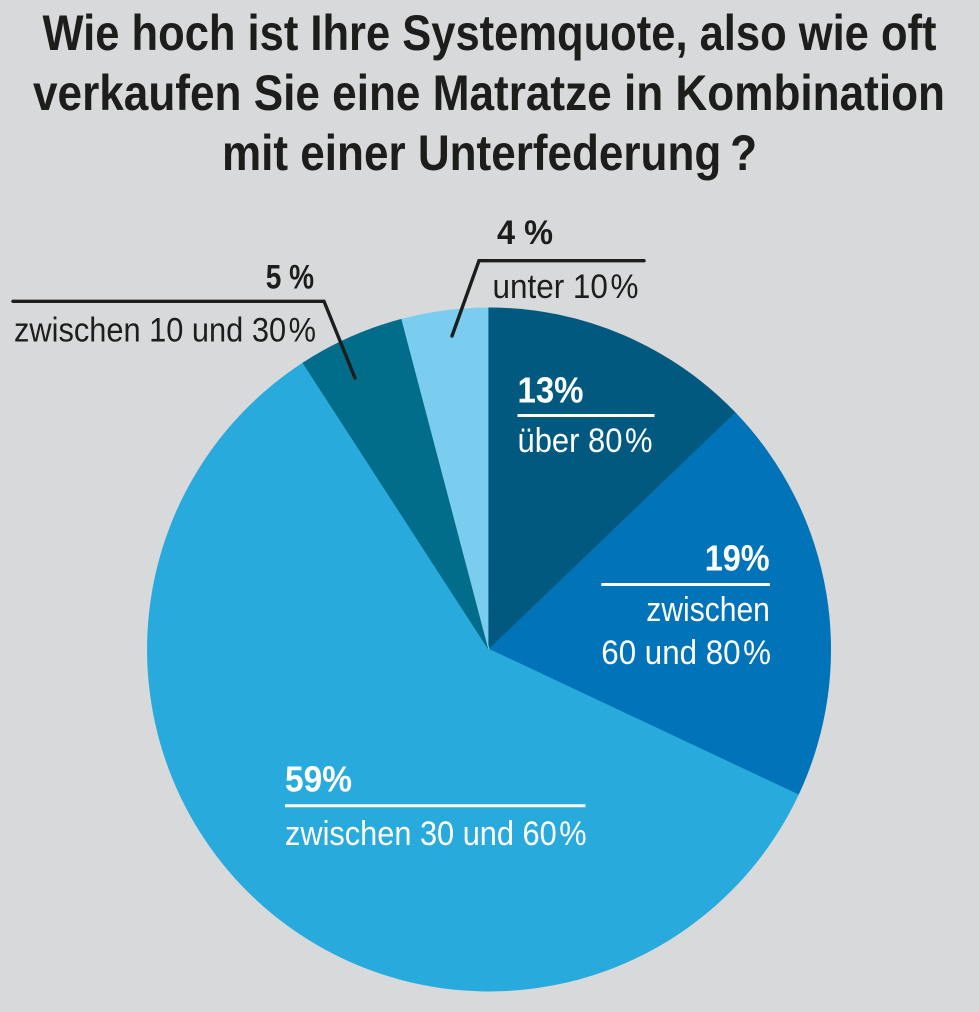 The image size is (979, 1012). Describe the element at coordinates (551, 390) in the screenshot. I see `svg-text: 13%` at that location.